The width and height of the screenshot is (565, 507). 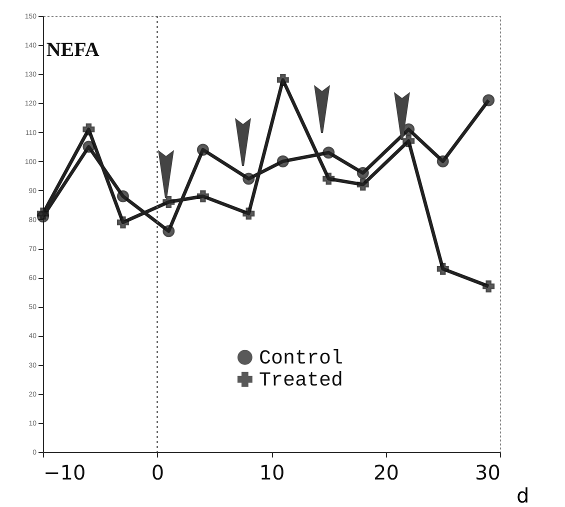 I want to click on x-tick-label: −10, so click(x=65, y=472).